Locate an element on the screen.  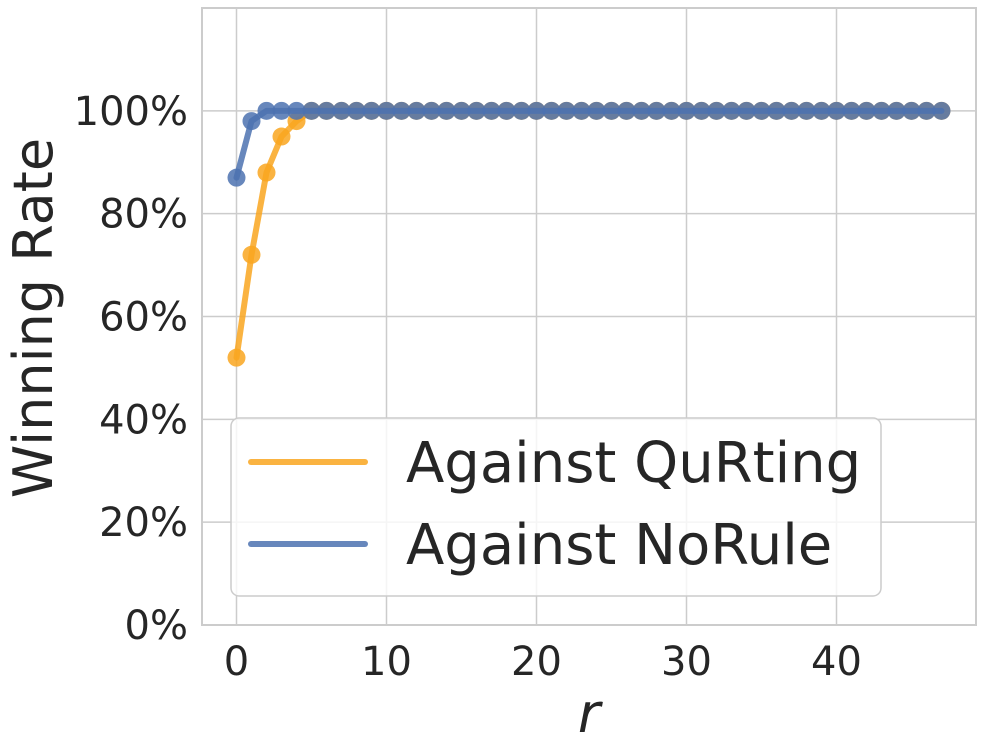
x-tick-labels: 0 10 20 30 40 is located at coordinates (543, 662).